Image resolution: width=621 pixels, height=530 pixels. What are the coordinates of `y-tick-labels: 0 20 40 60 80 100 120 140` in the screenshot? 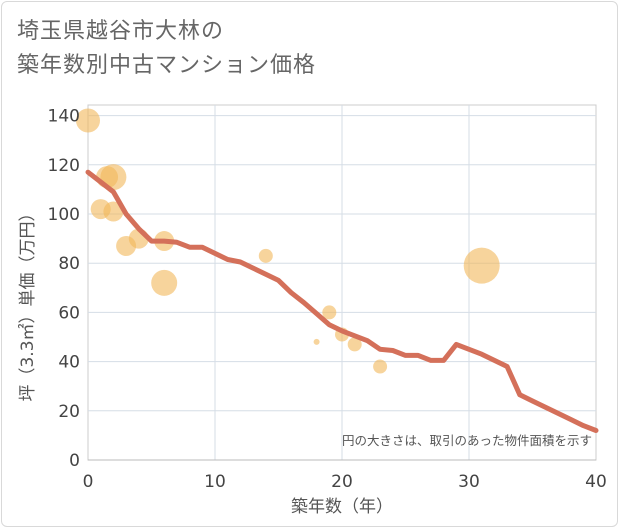 It's located at (64, 289).